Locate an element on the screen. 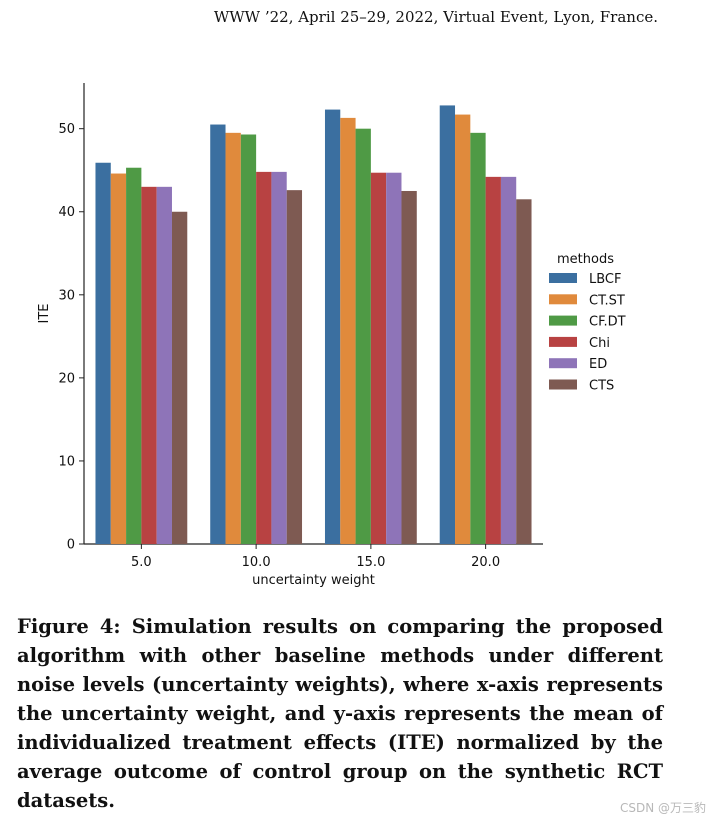  x-tick-label: 15.0 is located at coordinates (370, 562).